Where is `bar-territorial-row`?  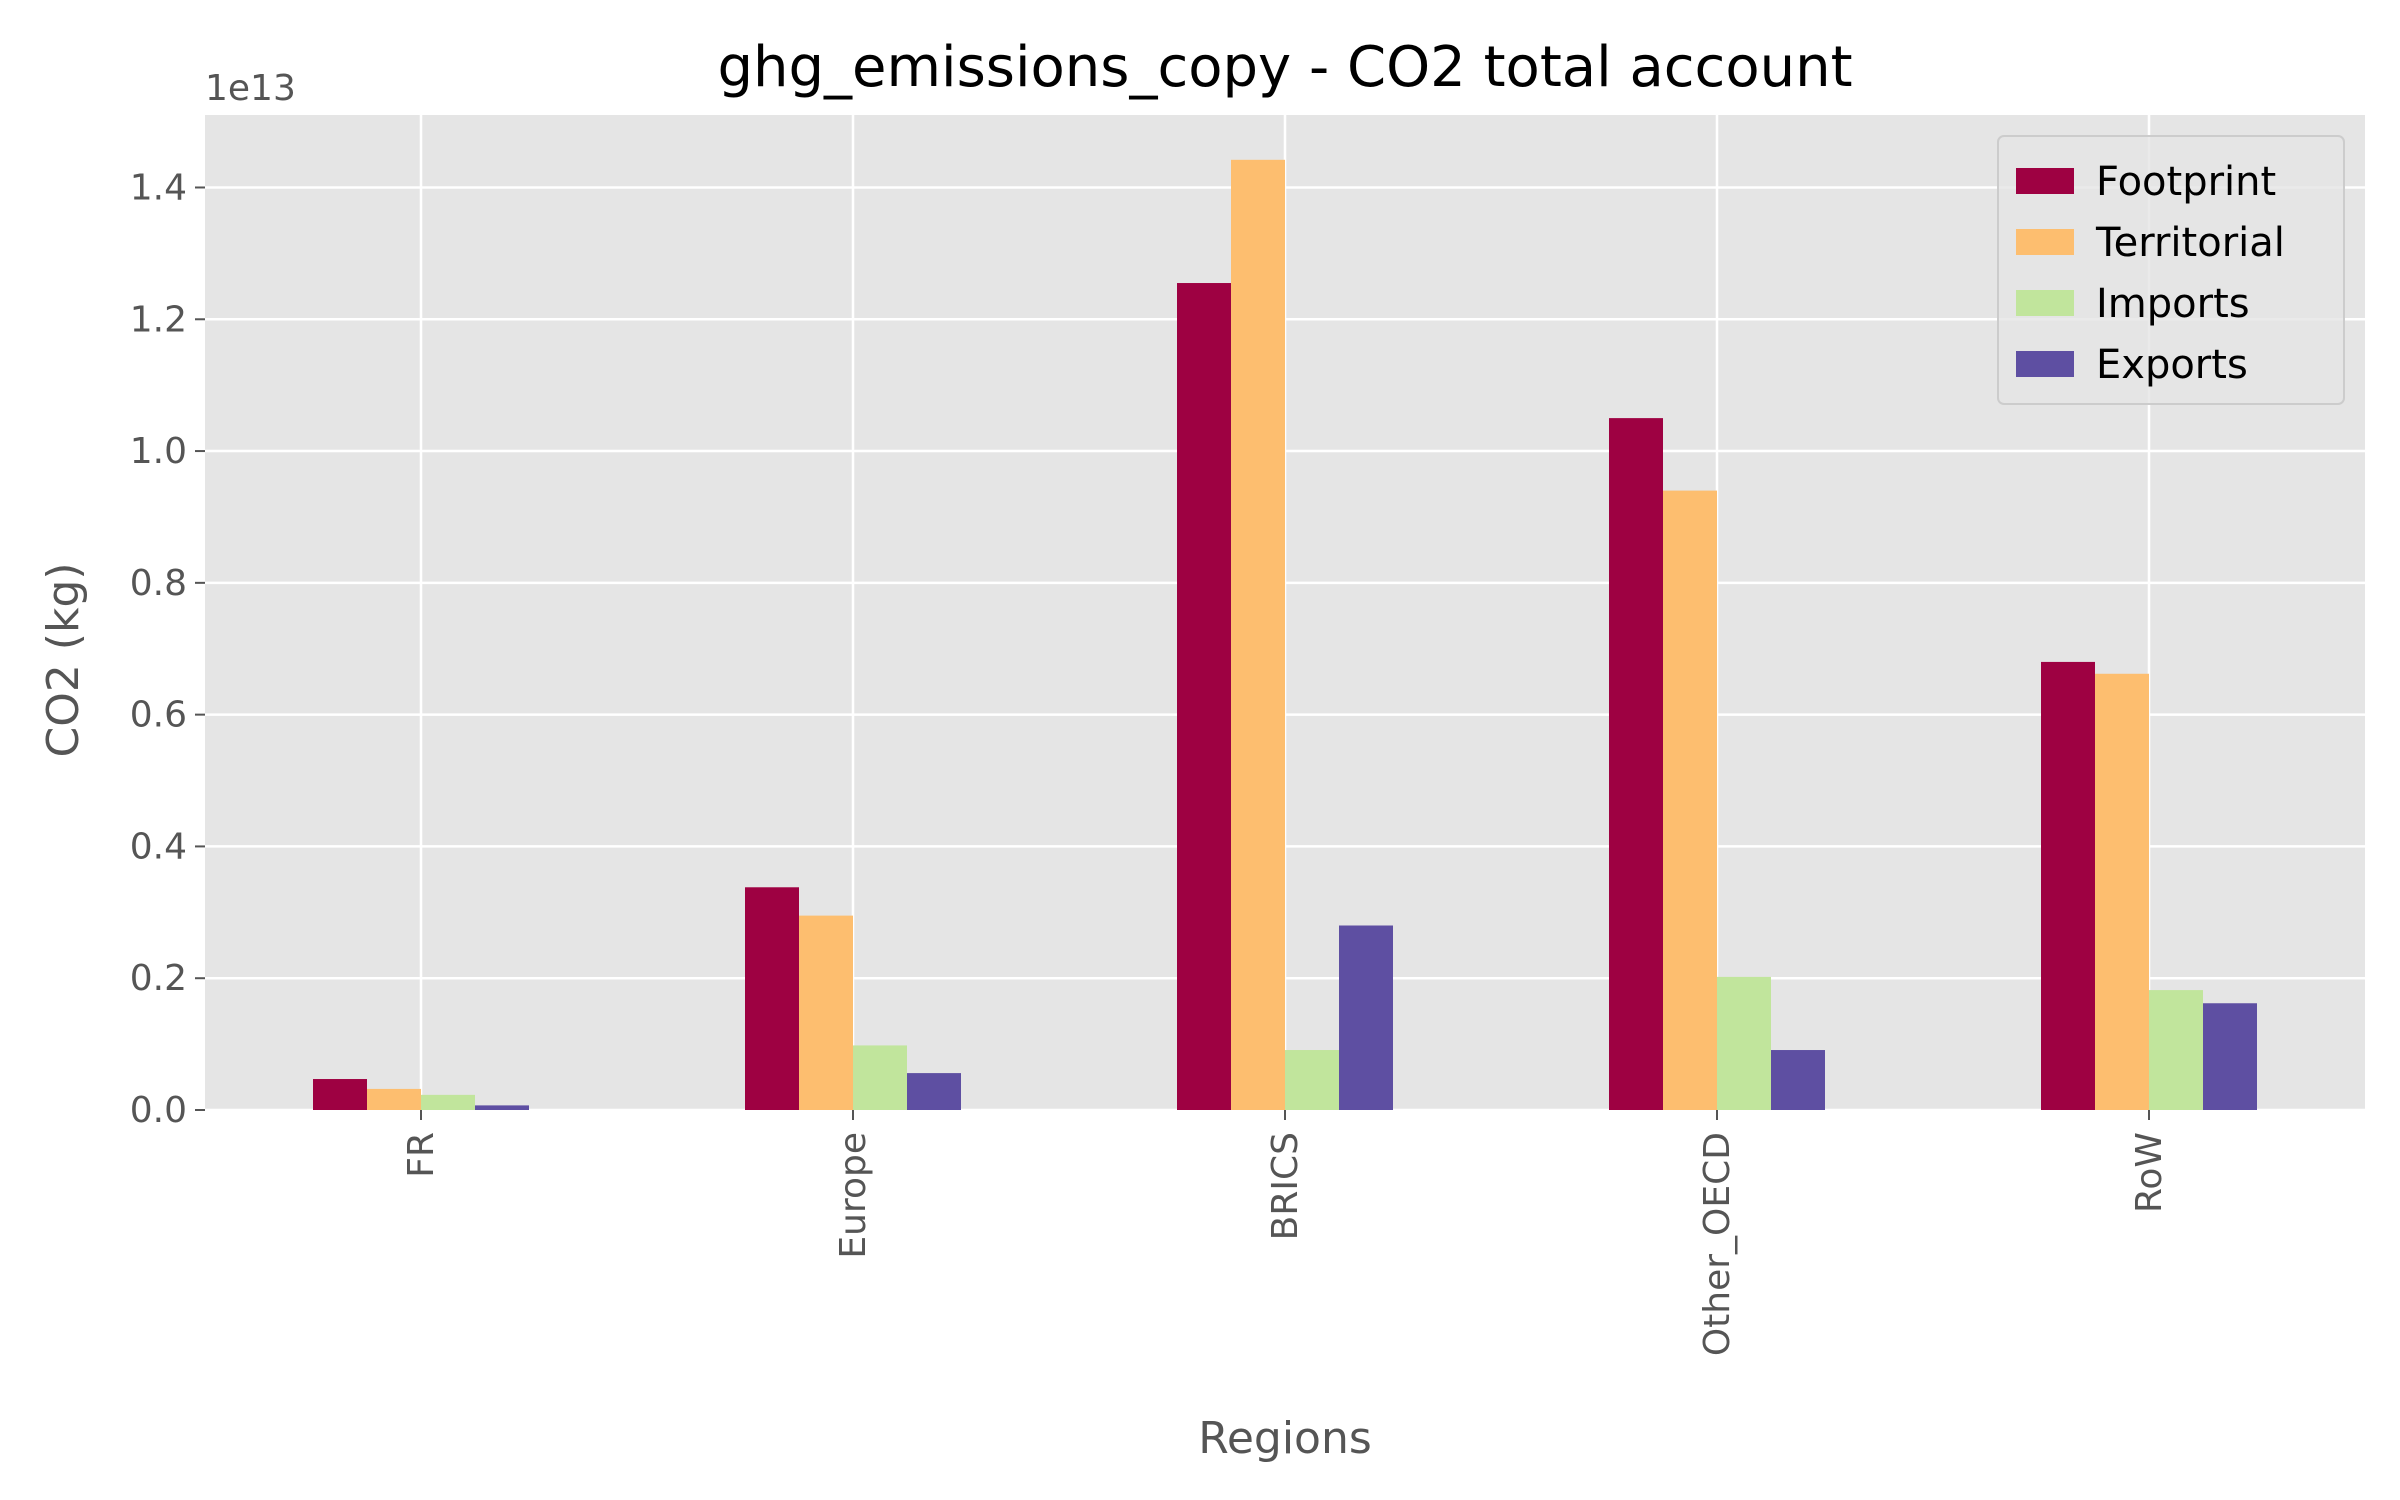
bar-territorial-row is located at coordinates (2122, 891).